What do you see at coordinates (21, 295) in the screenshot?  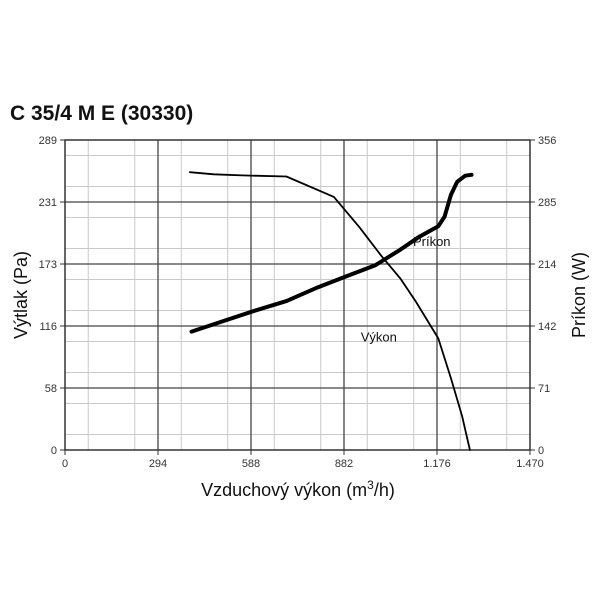 I see `y-left-axis-label: Výtlak (Pa)` at bounding box center [21, 295].